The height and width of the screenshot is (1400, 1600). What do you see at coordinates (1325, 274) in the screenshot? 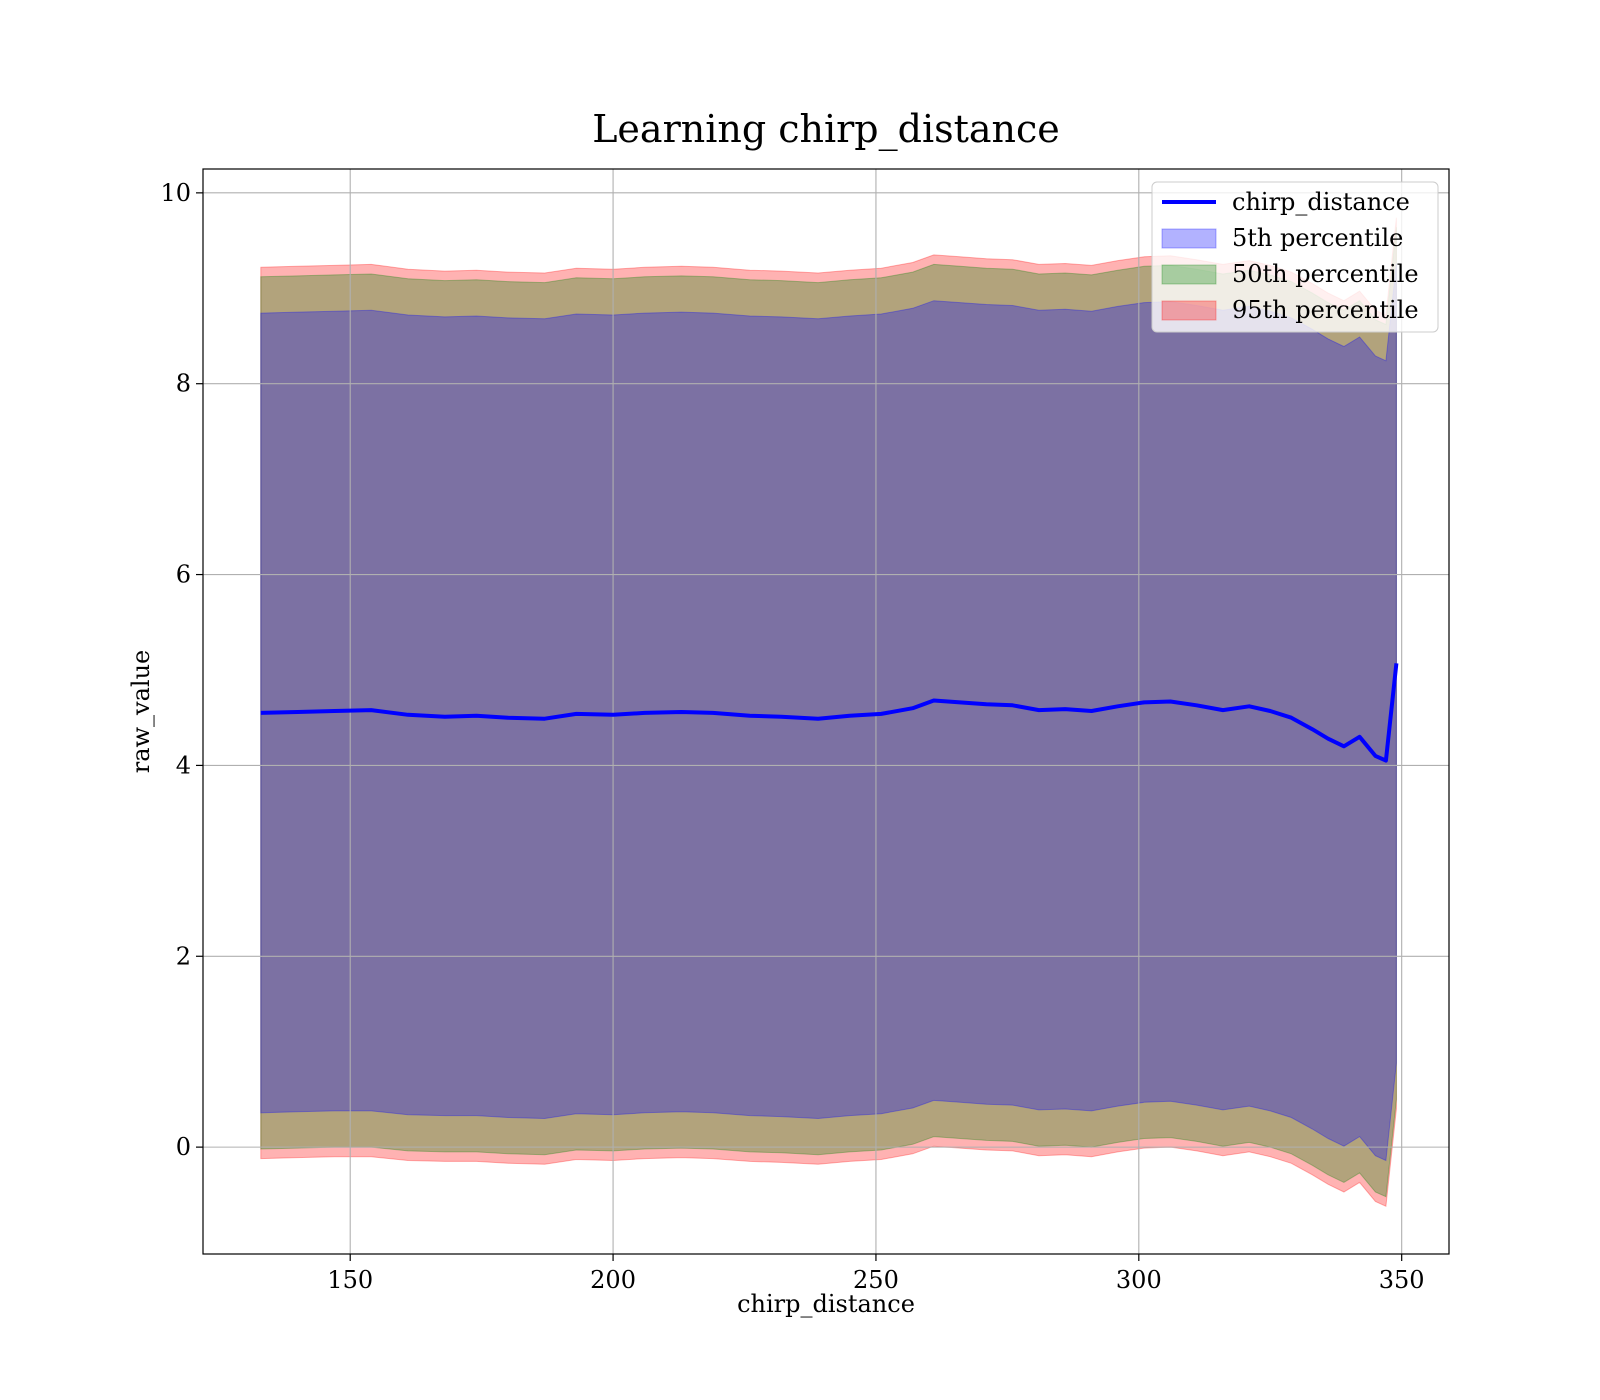
I see `legend-label: 50th percentile` at bounding box center [1325, 274].